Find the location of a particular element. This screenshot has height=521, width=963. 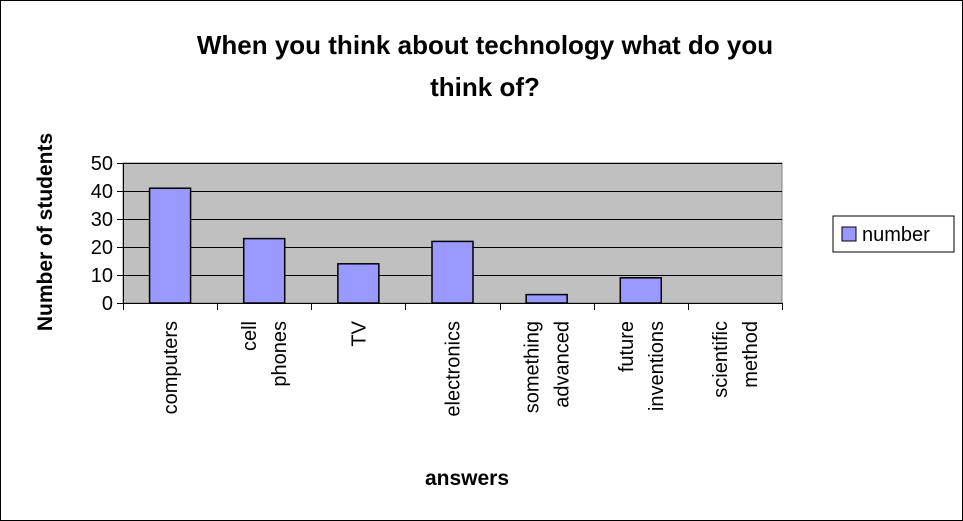

y-tick-label: 10 is located at coordinates (102, 276).